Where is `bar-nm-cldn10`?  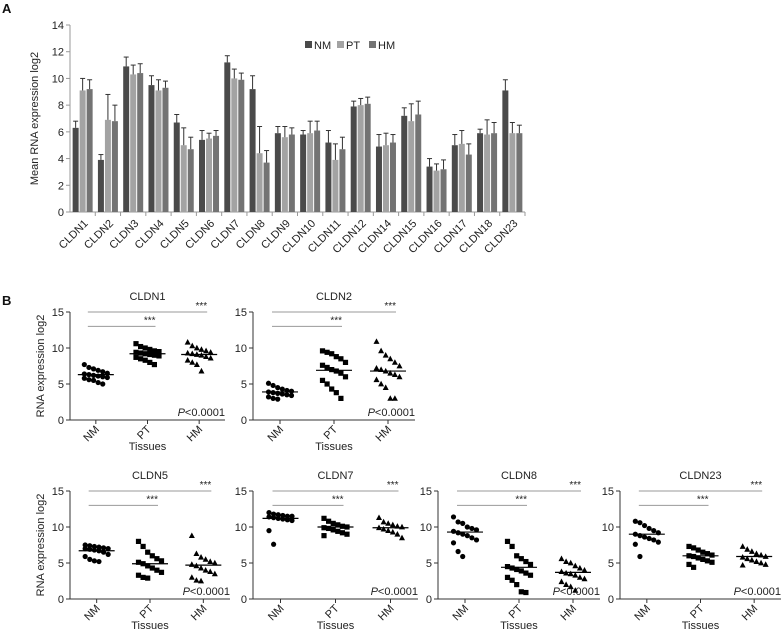
bar-nm-cldn10 is located at coordinates (303, 173).